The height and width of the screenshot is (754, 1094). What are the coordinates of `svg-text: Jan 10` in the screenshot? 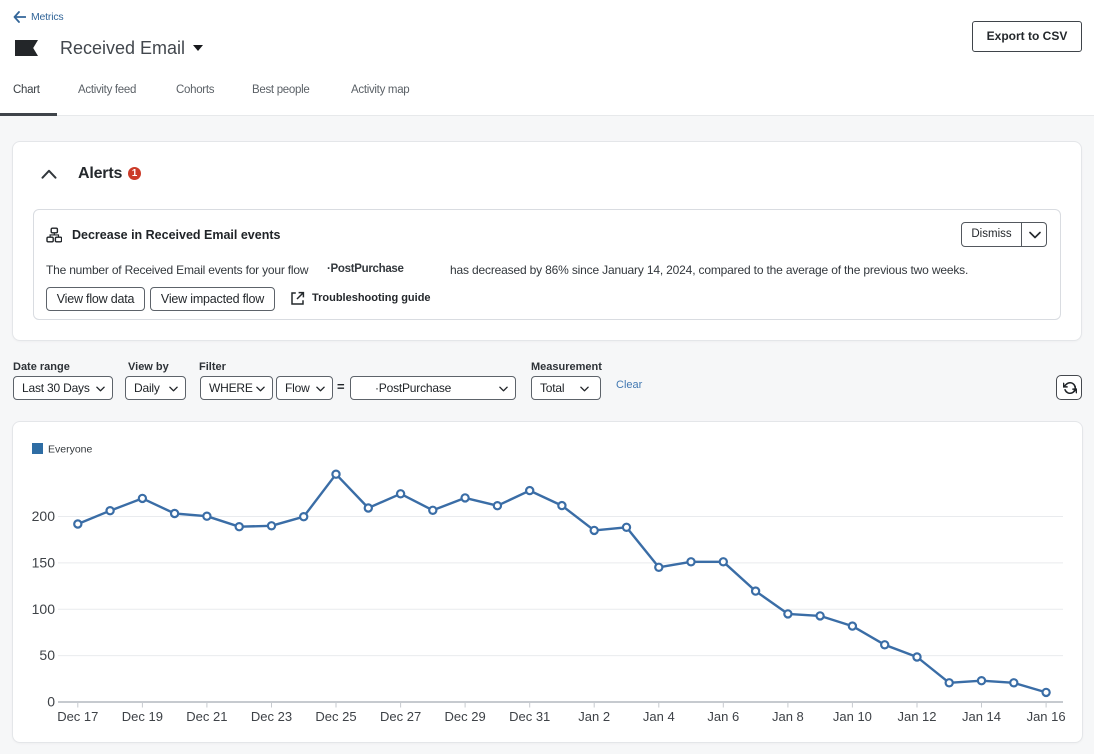 It's located at (852, 716).